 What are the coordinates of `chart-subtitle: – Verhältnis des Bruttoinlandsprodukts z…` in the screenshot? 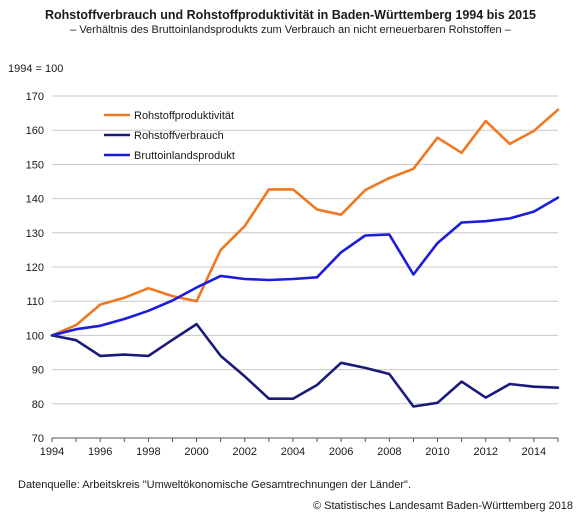 It's located at (290, 30).